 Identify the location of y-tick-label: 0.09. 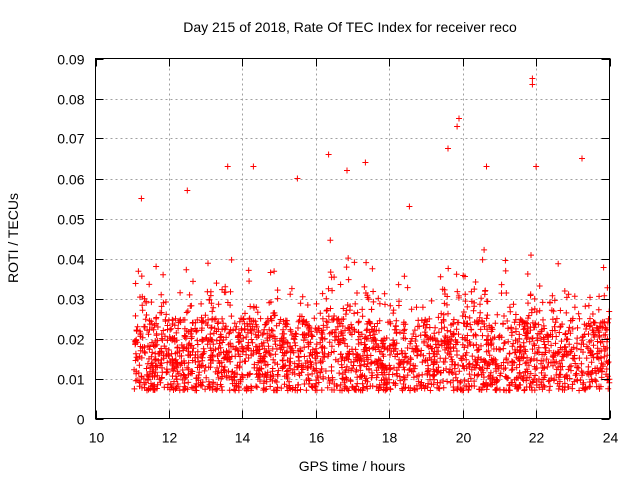
(70, 60).